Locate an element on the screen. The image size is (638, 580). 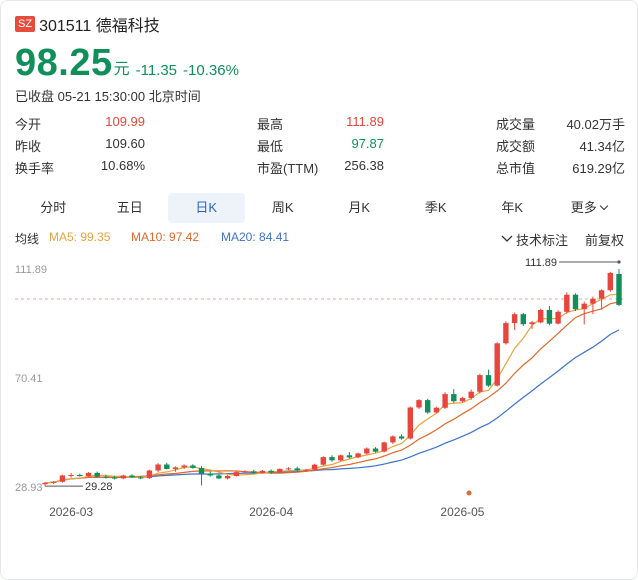
x-tick-label: 2026-04 is located at coordinates (271, 512).